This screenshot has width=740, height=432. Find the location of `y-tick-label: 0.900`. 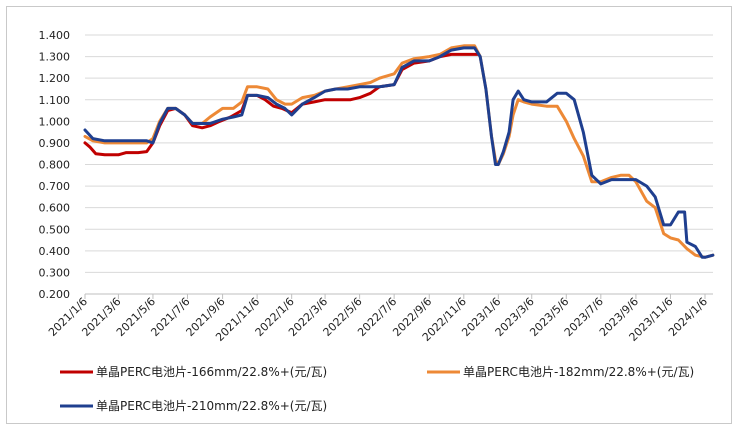

y-tick-label: 0.900 is located at coordinates (55, 143).